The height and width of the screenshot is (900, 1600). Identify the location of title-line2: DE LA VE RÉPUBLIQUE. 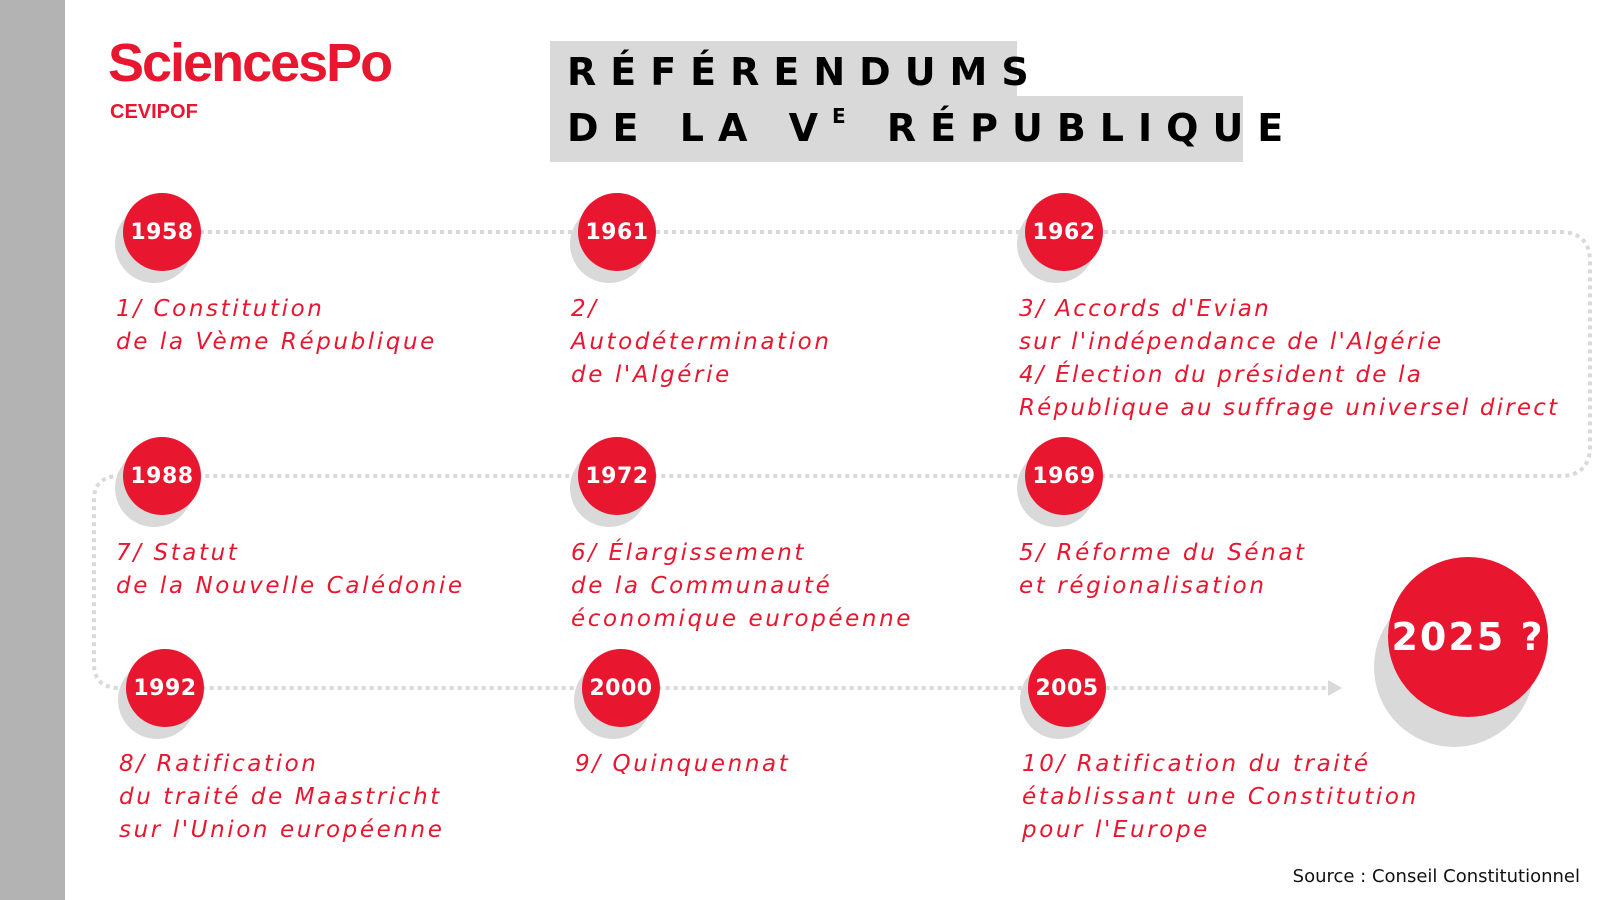
(932, 127).